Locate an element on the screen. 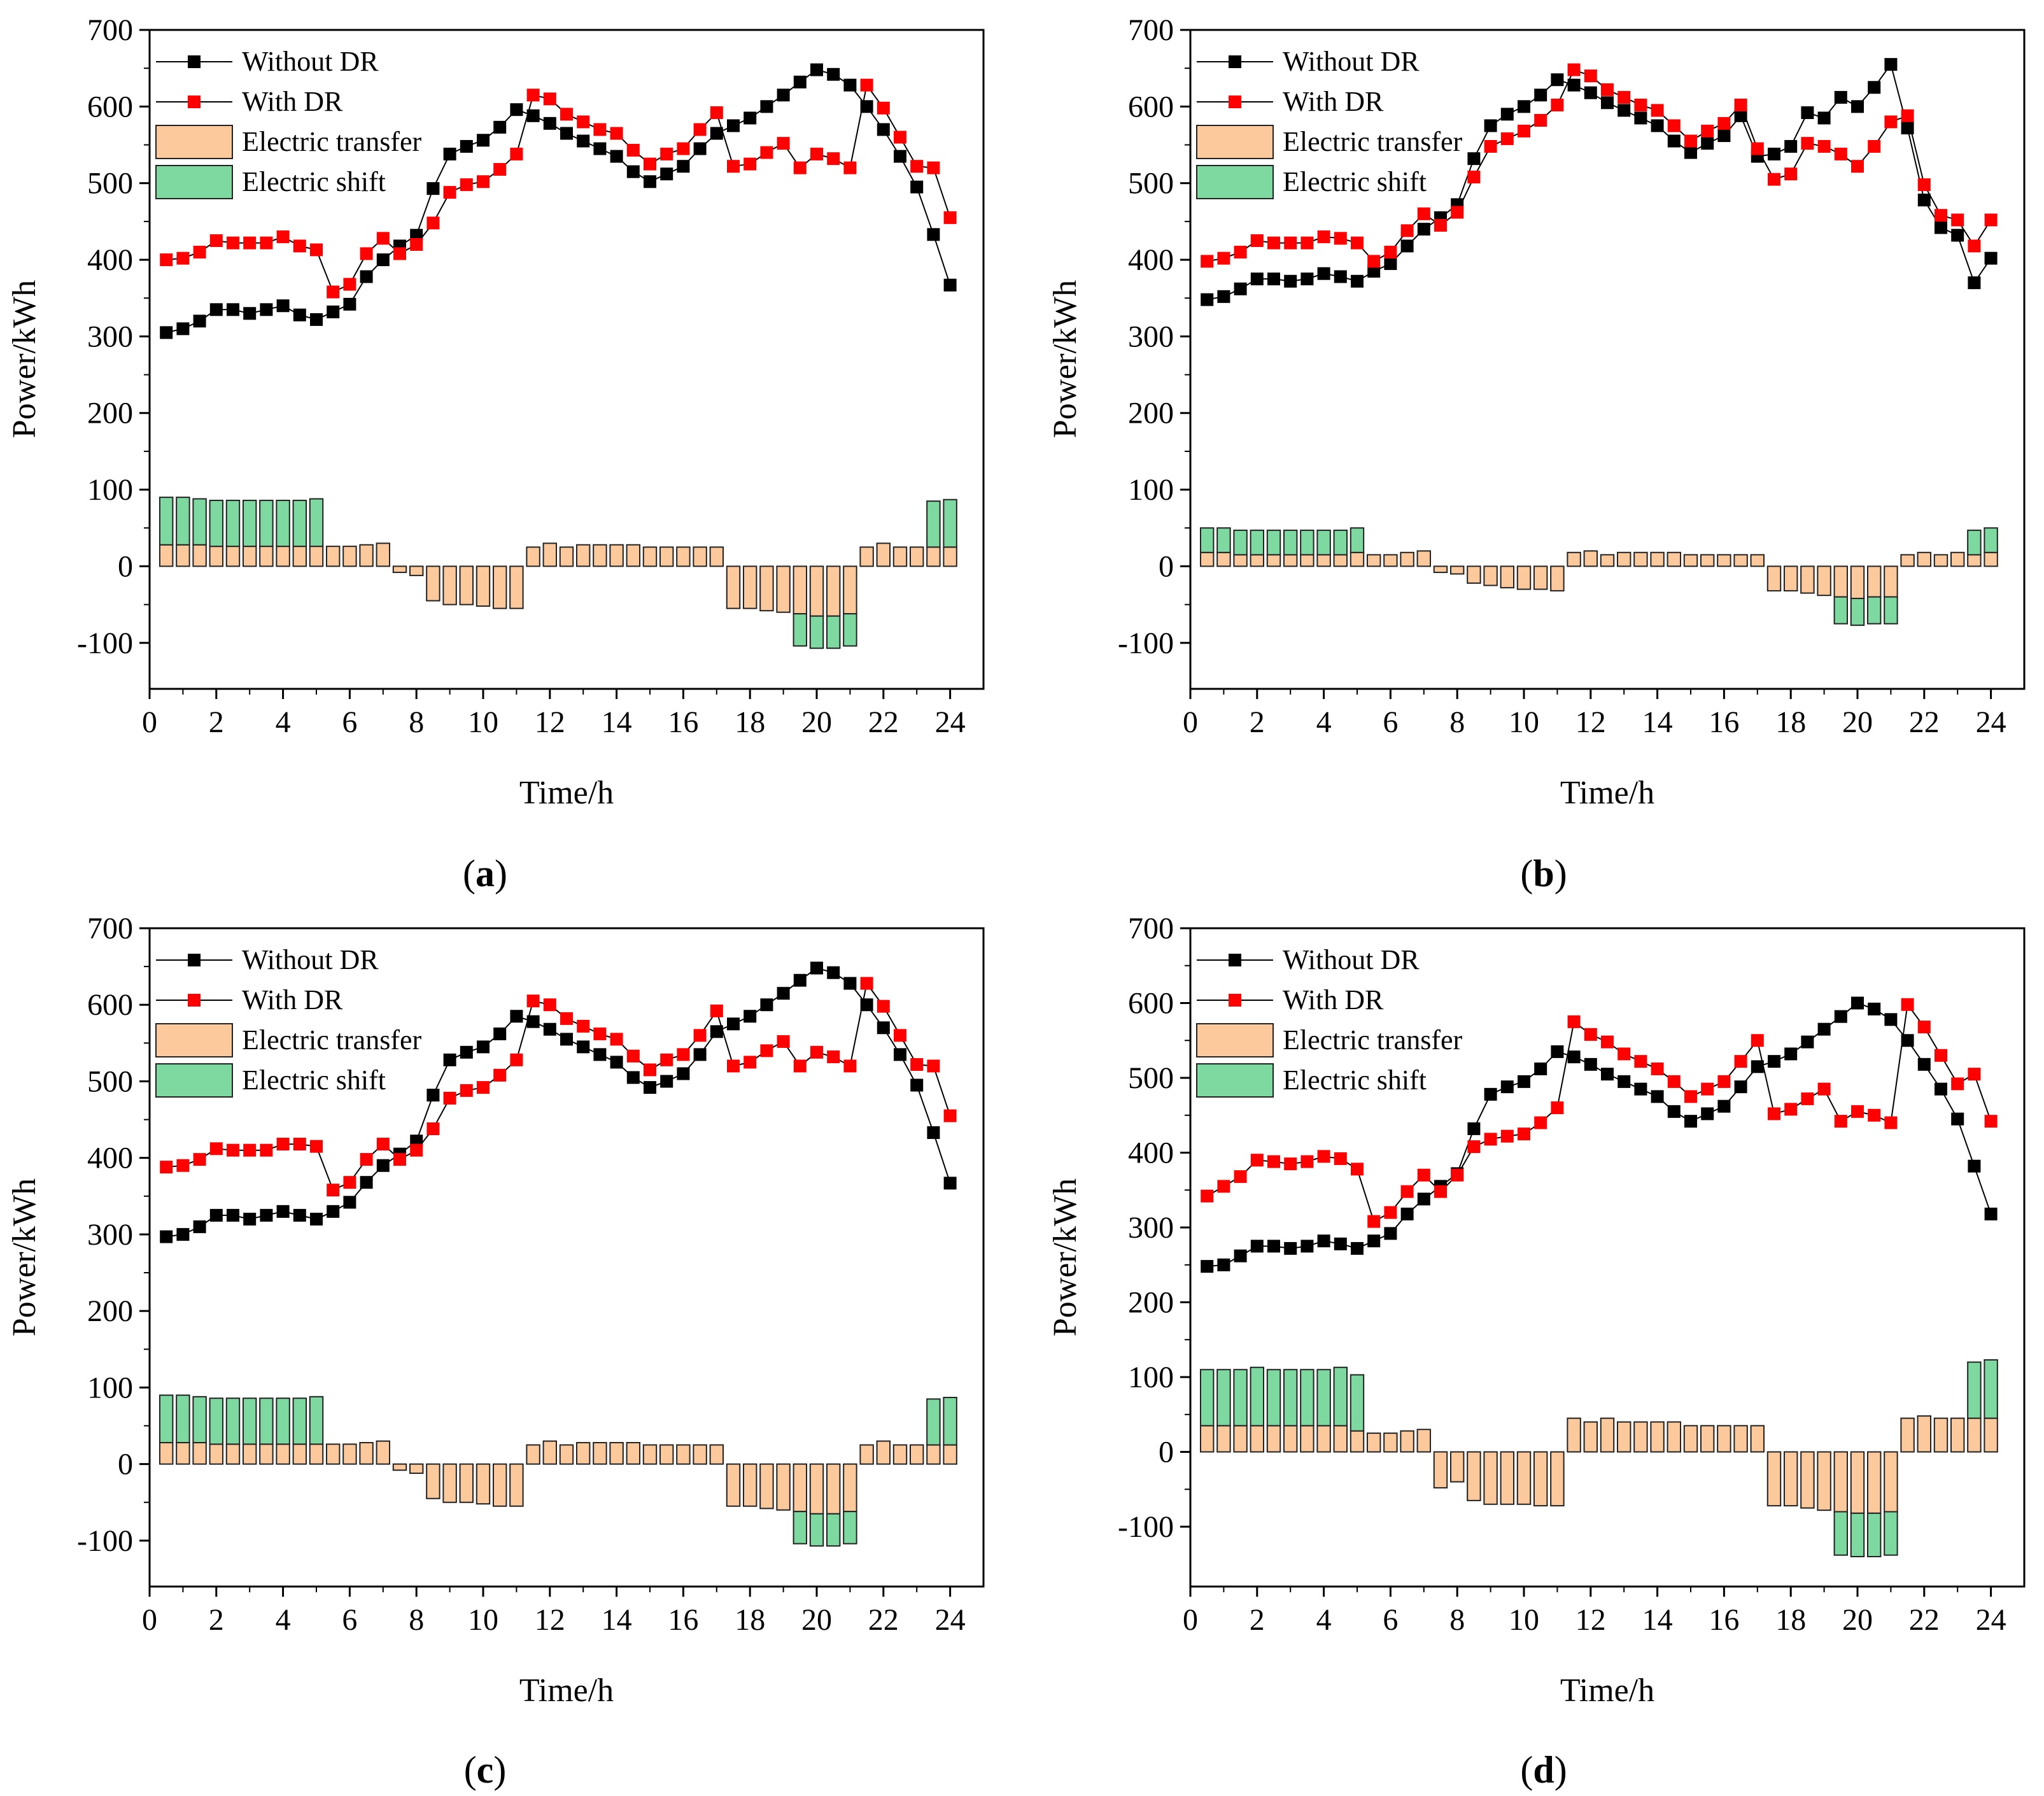 This screenshot has width=2044, height=1796. y-tick-label: 600 is located at coordinates (1151, 107).